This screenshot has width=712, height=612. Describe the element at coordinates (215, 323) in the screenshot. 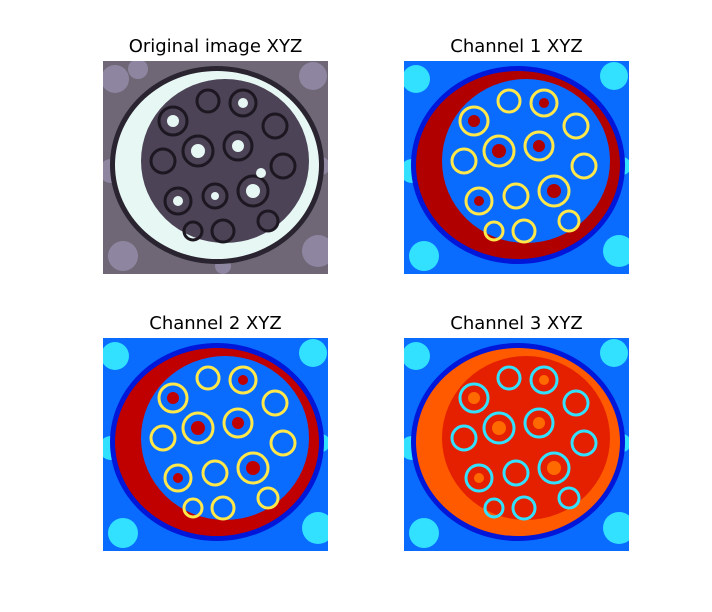

I see `panel-title: Channel 2 XYZ` at that location.